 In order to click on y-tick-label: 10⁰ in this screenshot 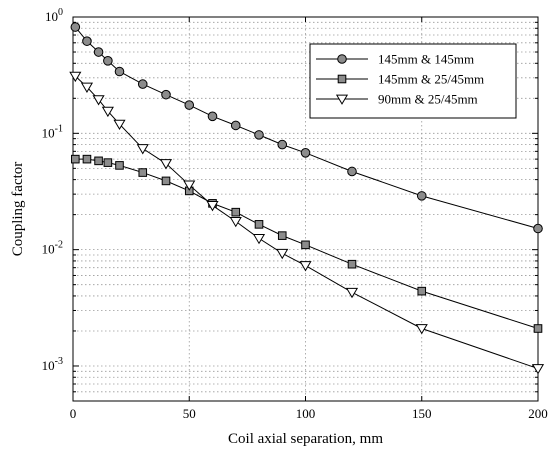, I will do `click(54, 15)`.